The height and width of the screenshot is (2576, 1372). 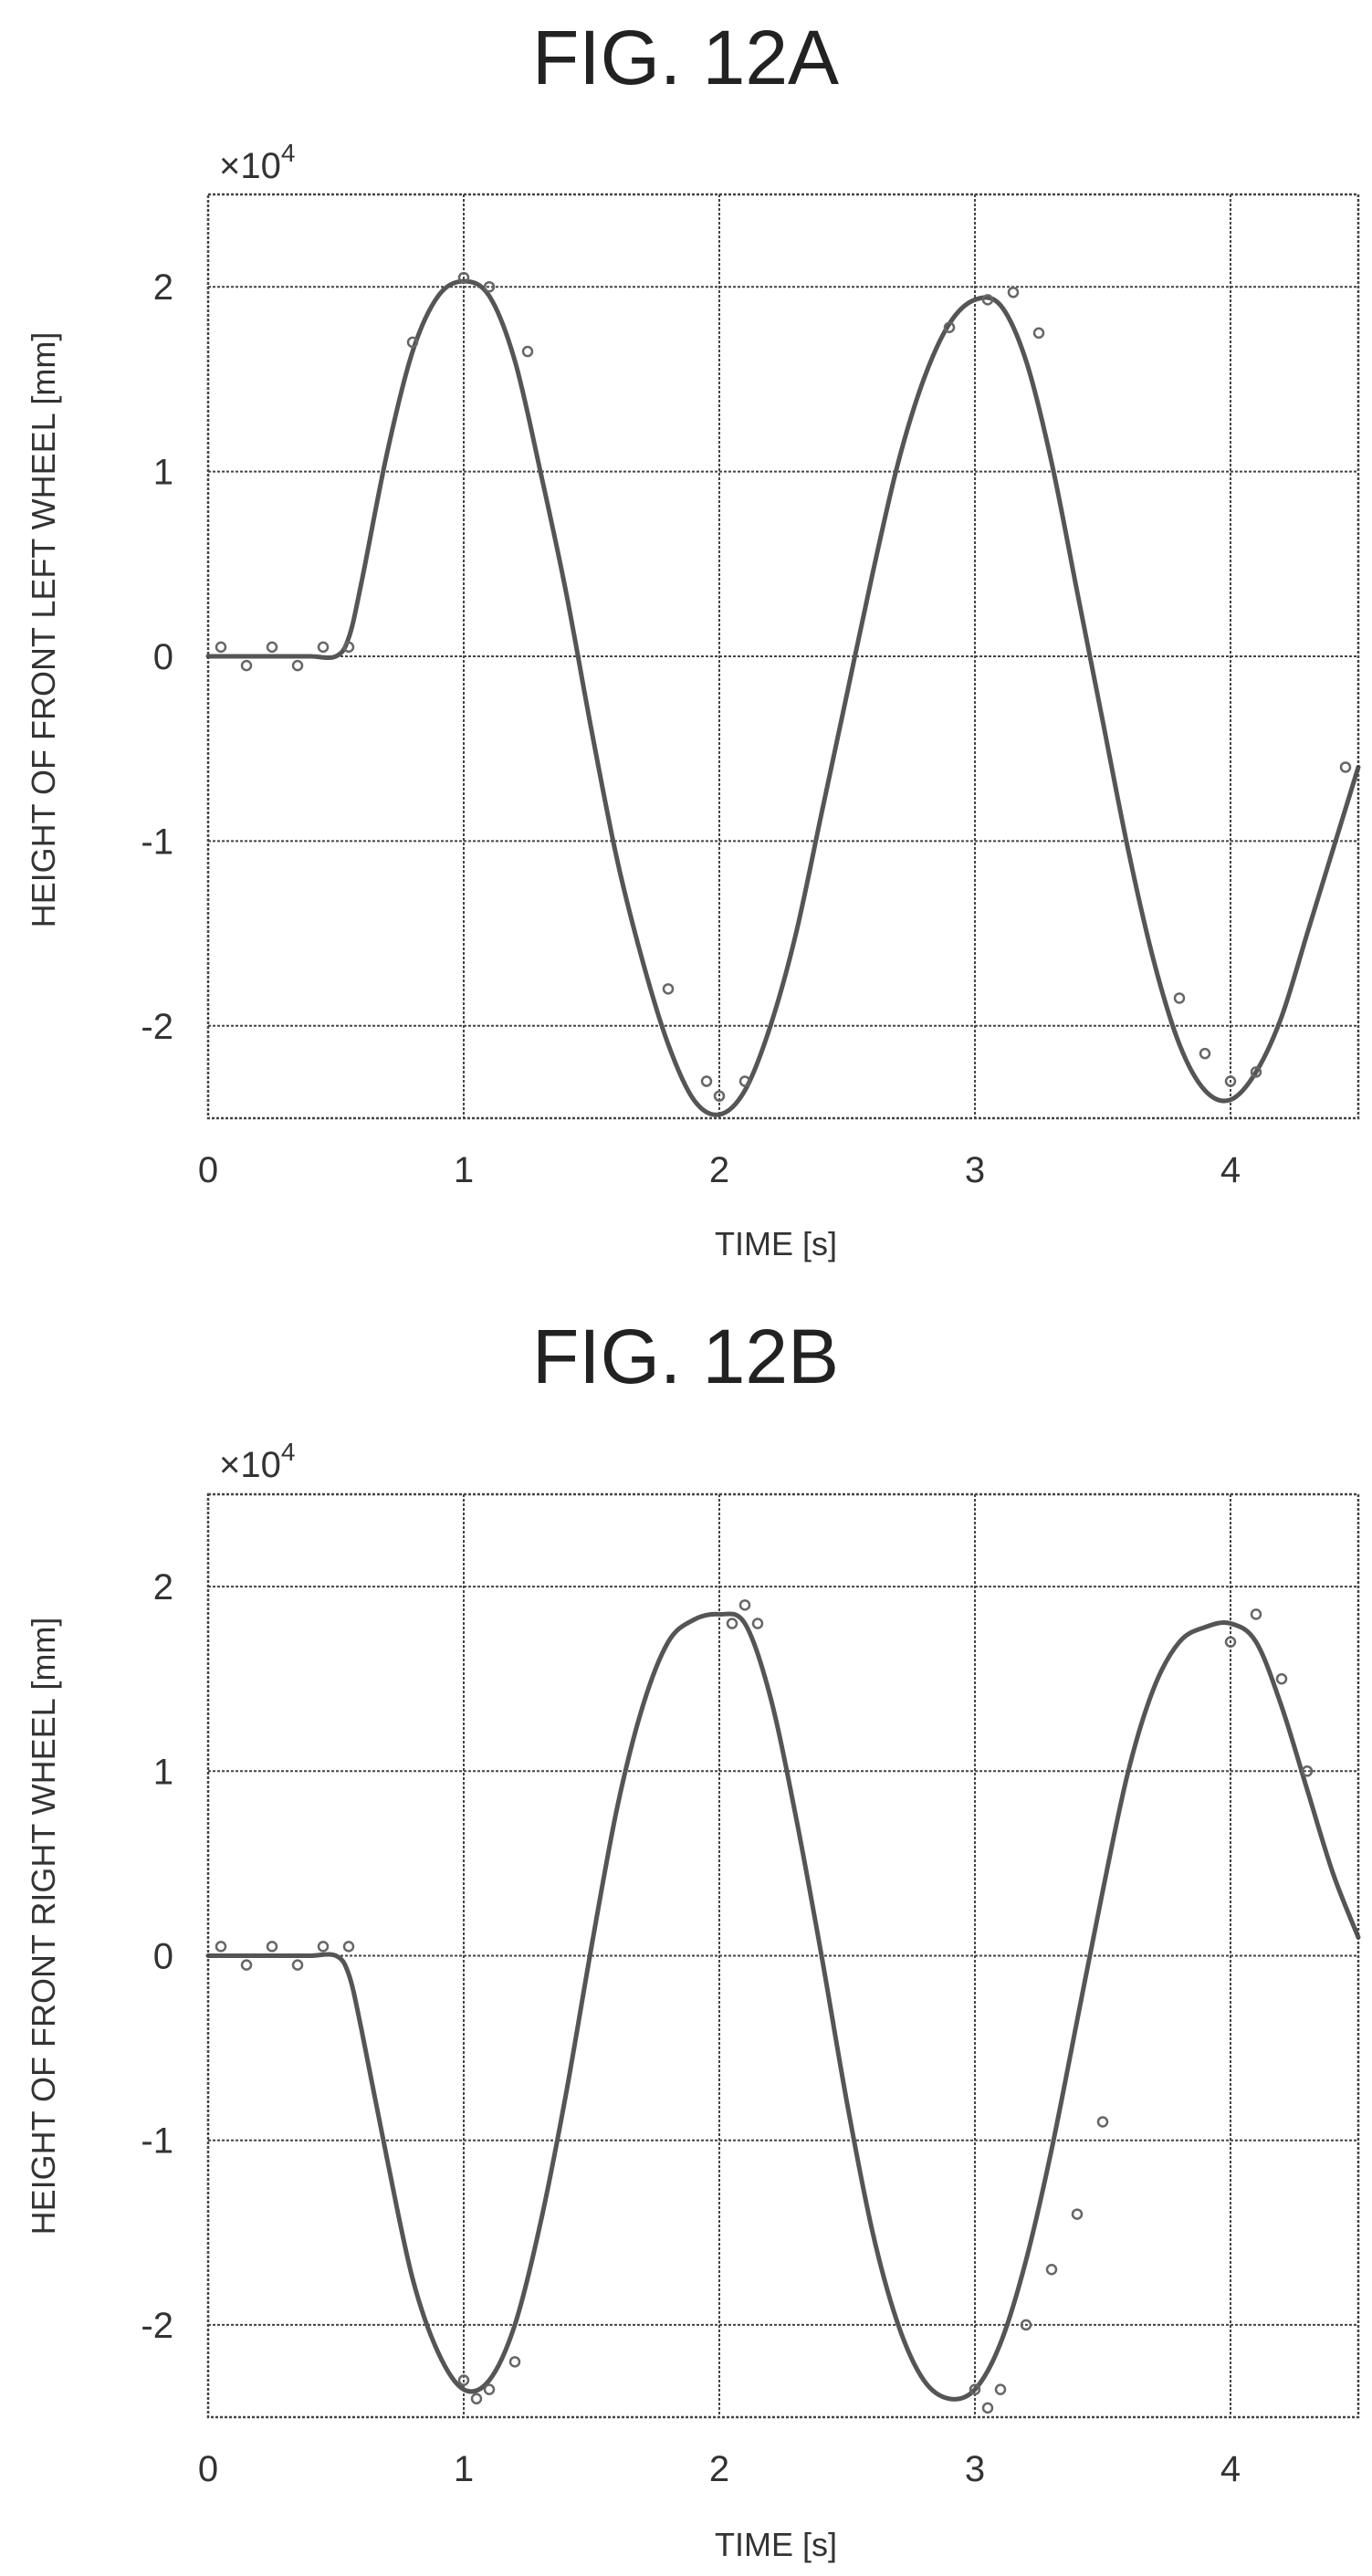 What do you see at coordinates (685, 1356) in the screenshot?
I see `chart-title: FIG. 12B` at bounding box center [685, 1356].